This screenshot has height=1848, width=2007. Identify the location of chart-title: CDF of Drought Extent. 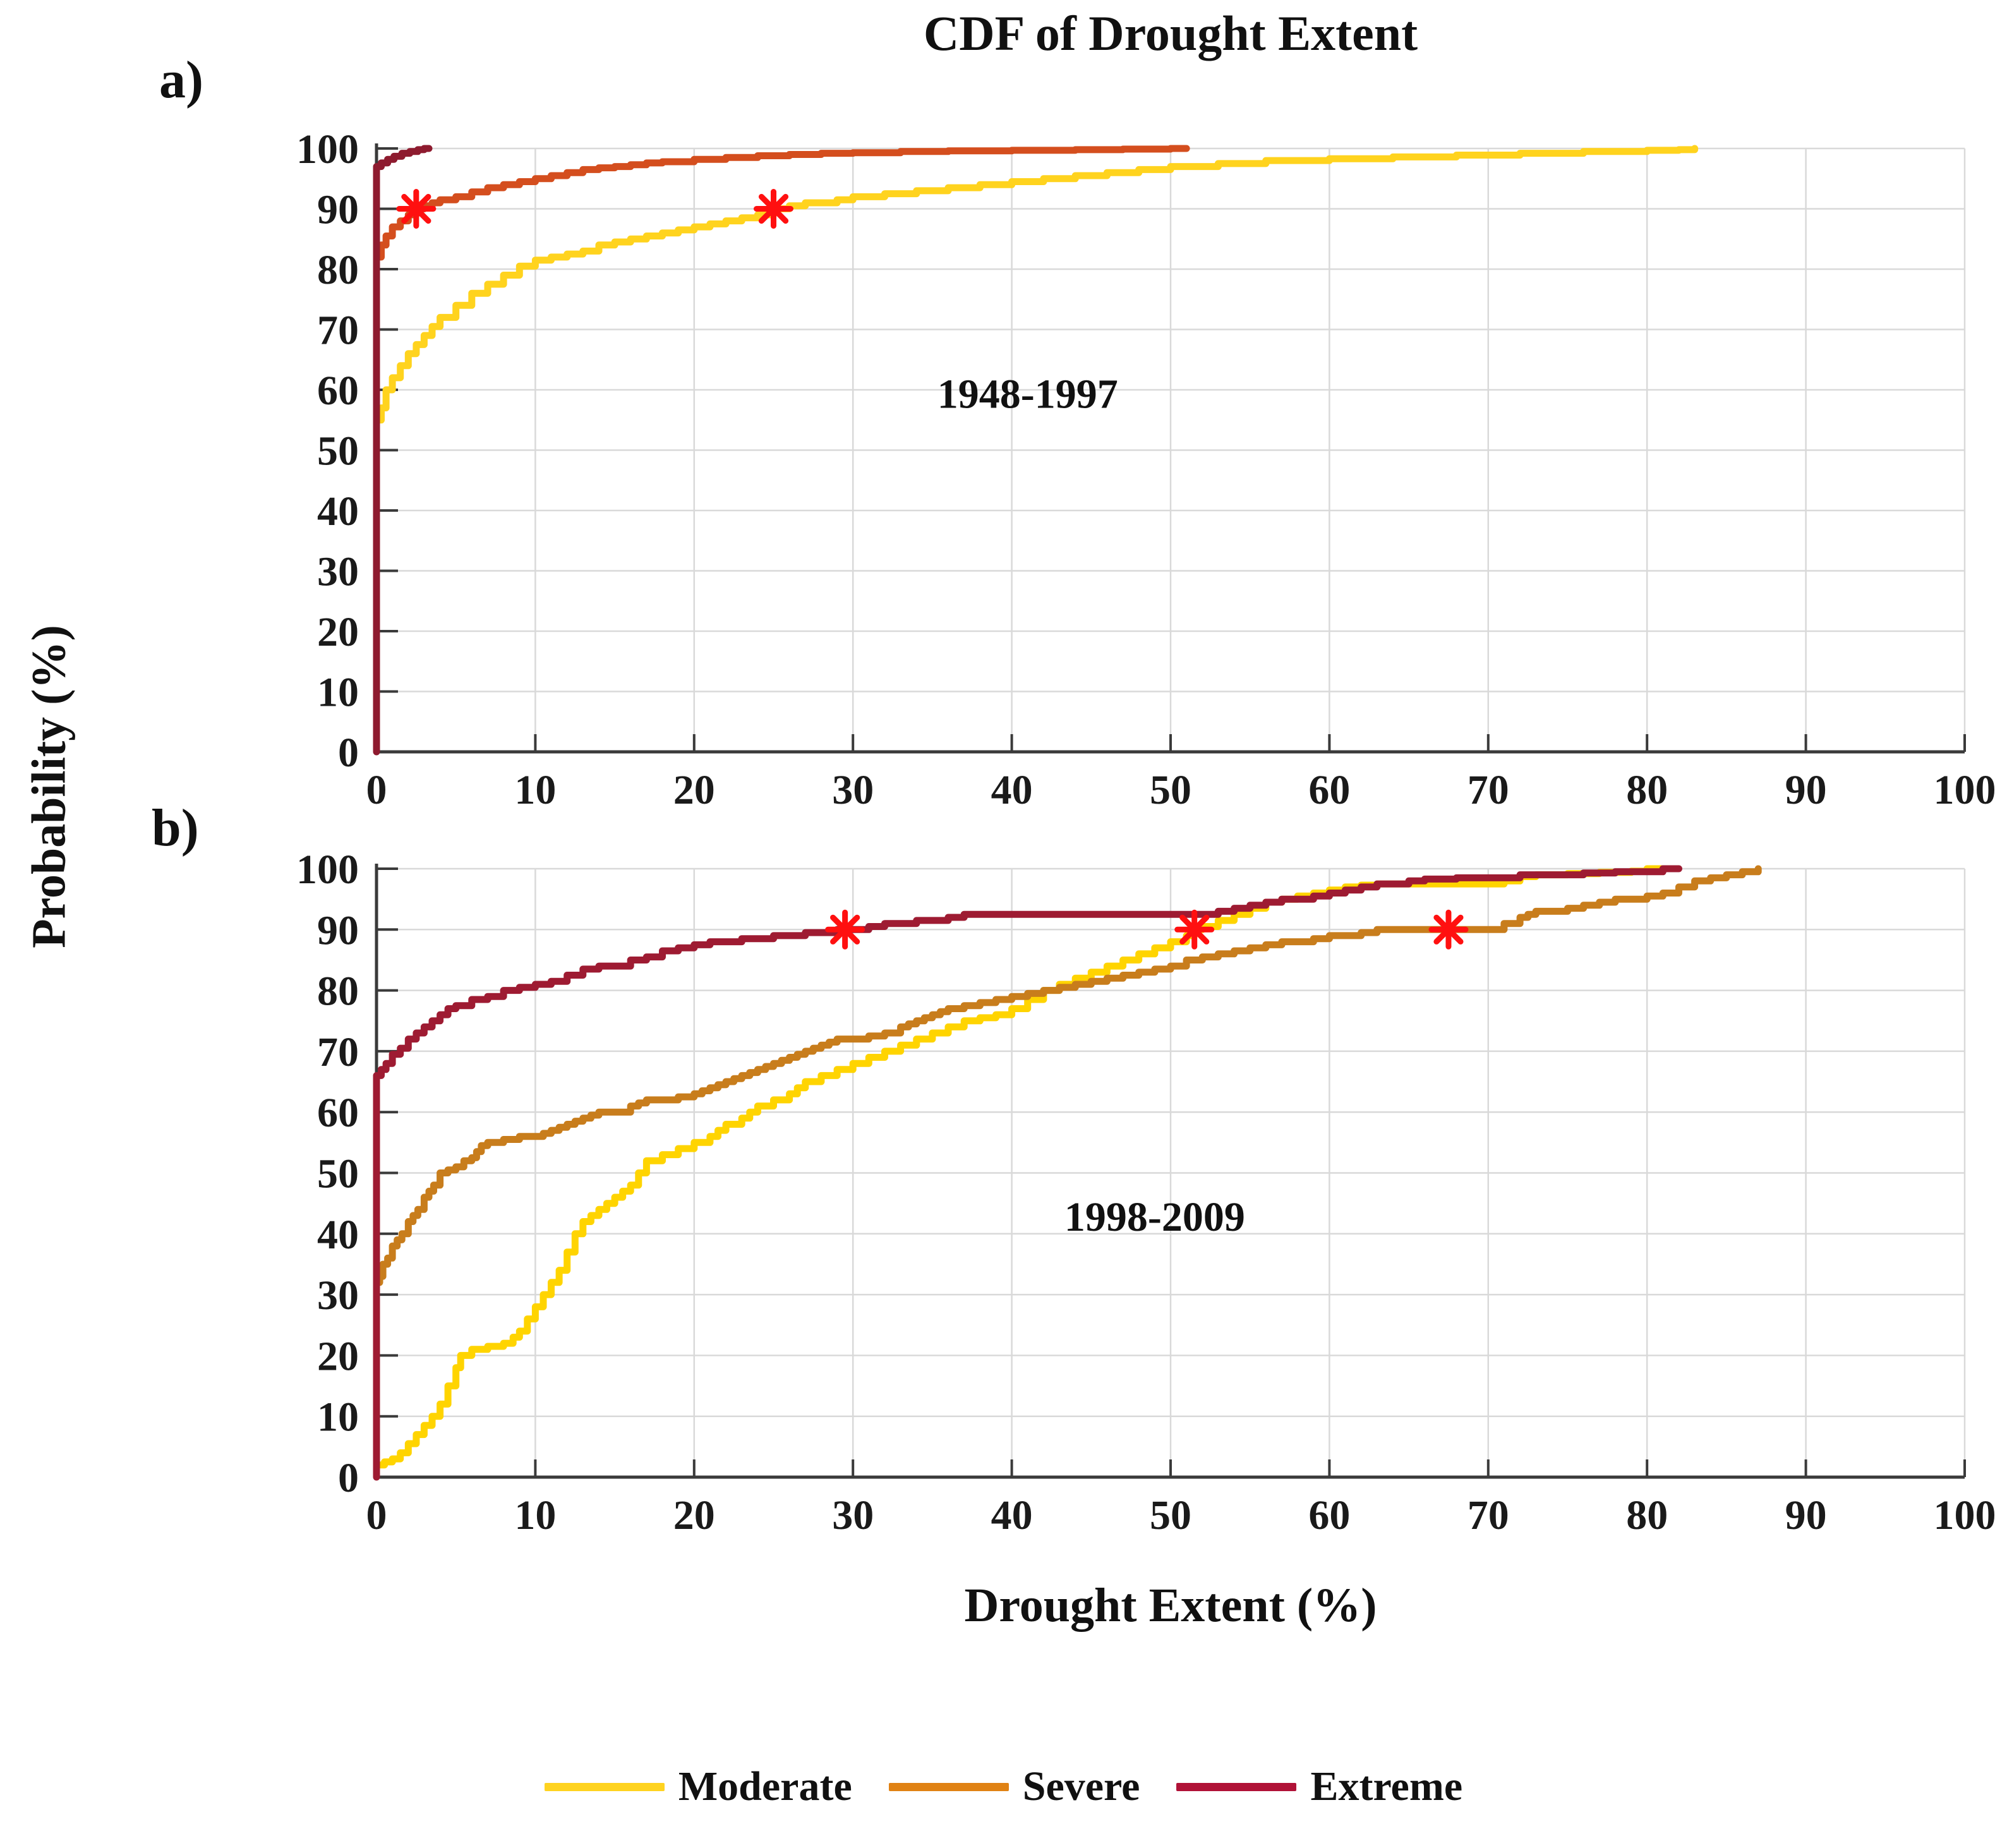
(1170, 34).